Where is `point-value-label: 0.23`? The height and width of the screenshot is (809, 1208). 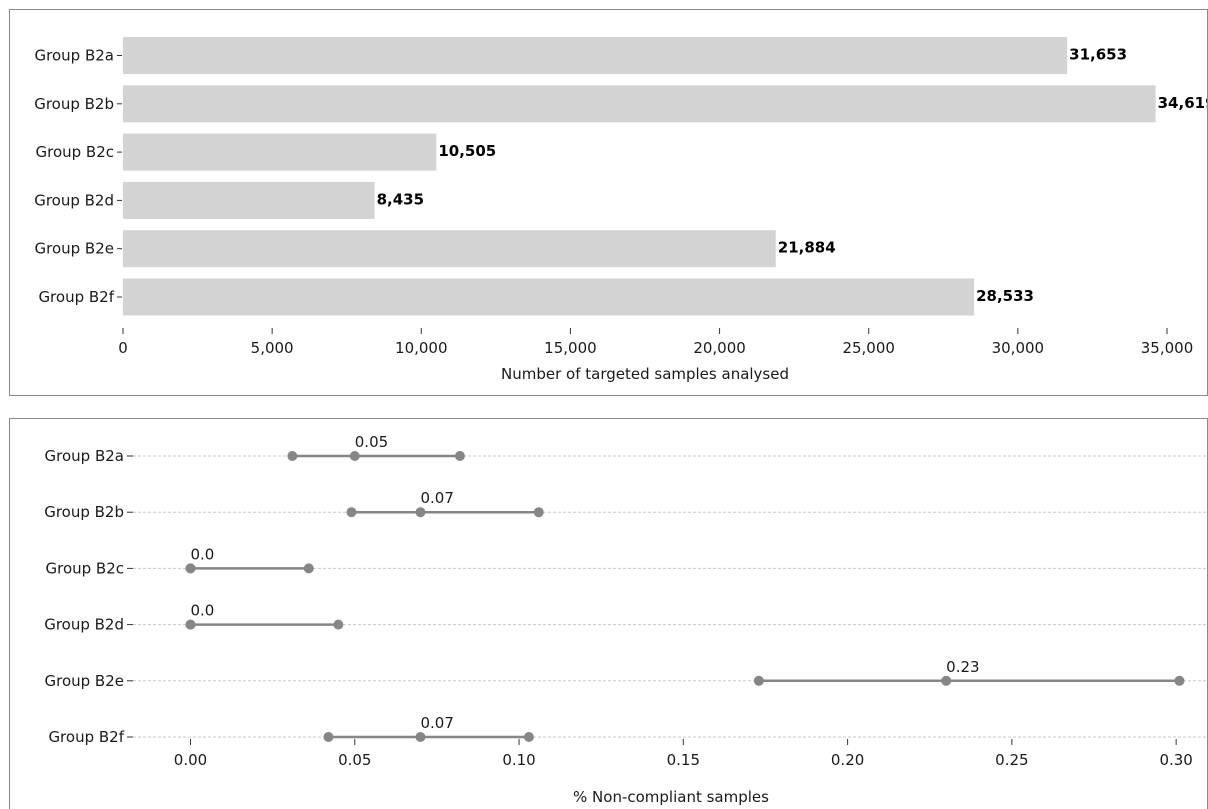 point-value-label: 0.23 is located at coordinates (962, 667).